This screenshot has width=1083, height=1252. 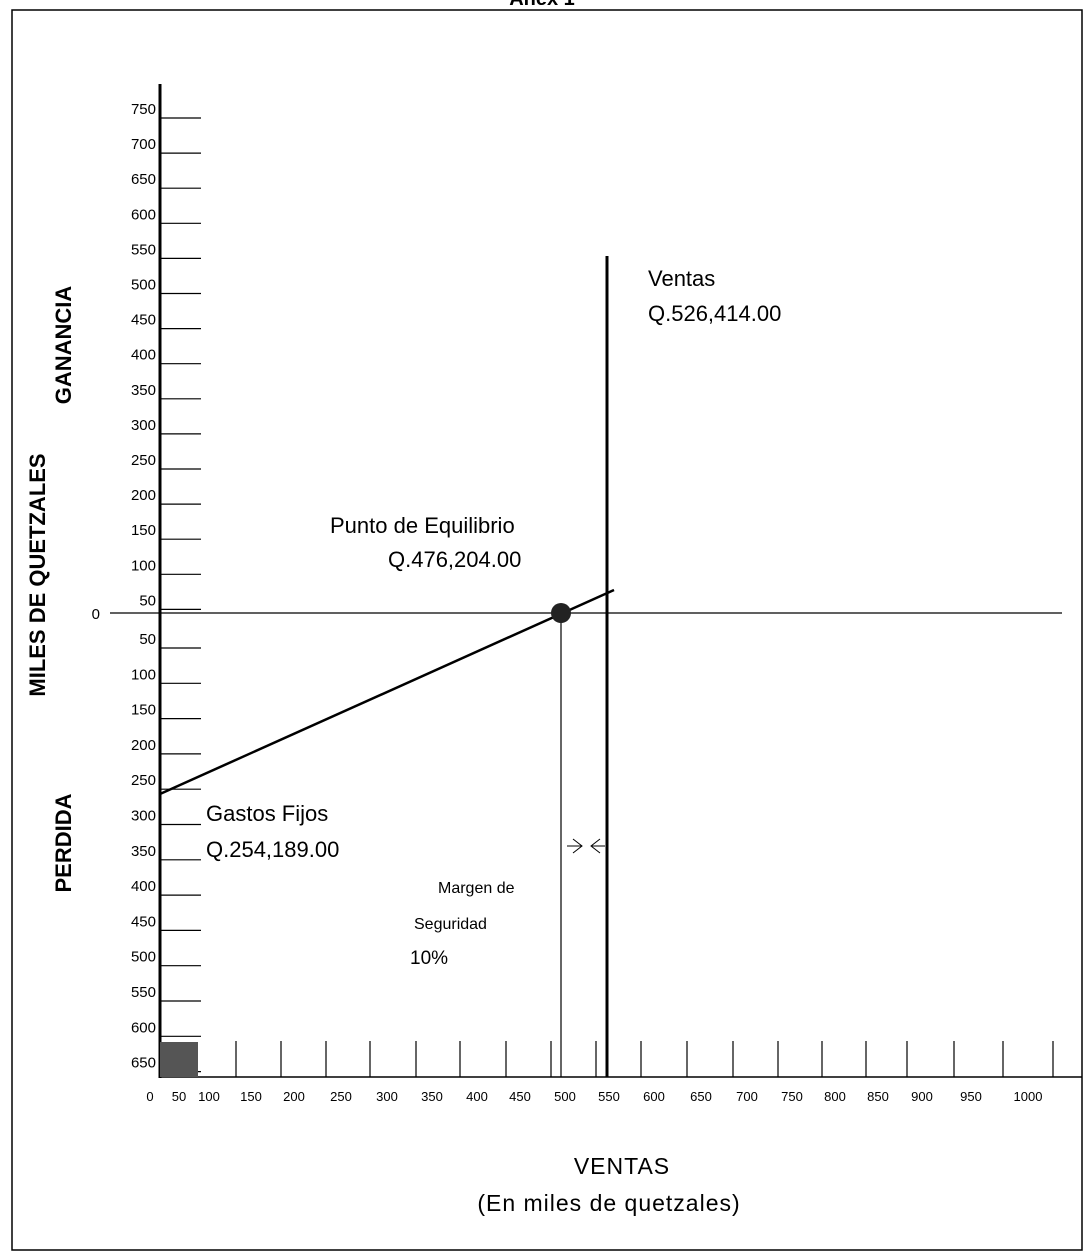 I want to click on x-tick-label: 150, so click(x=251, y=1096).